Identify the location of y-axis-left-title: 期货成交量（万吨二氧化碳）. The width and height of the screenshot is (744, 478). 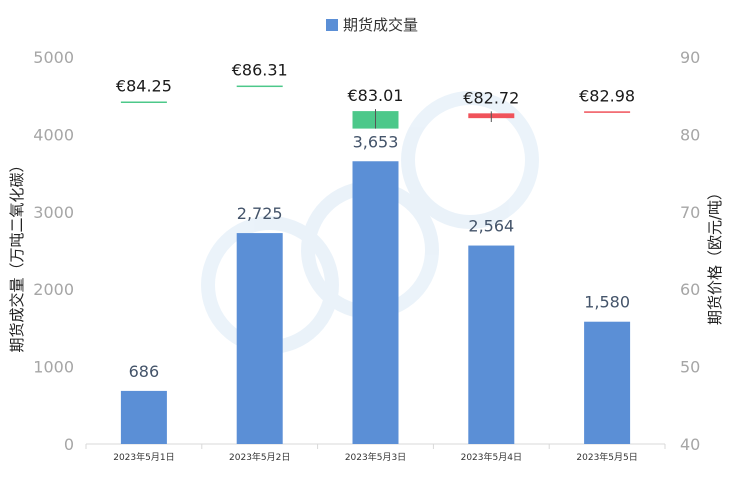
(17, 254).